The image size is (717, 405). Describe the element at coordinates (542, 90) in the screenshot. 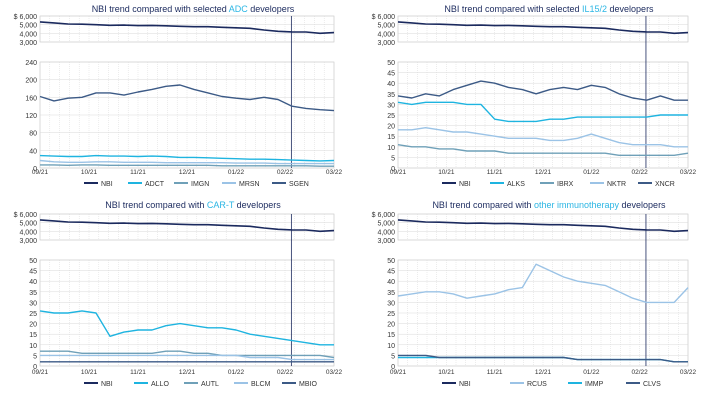

I see `series-line-xncr` at that location.